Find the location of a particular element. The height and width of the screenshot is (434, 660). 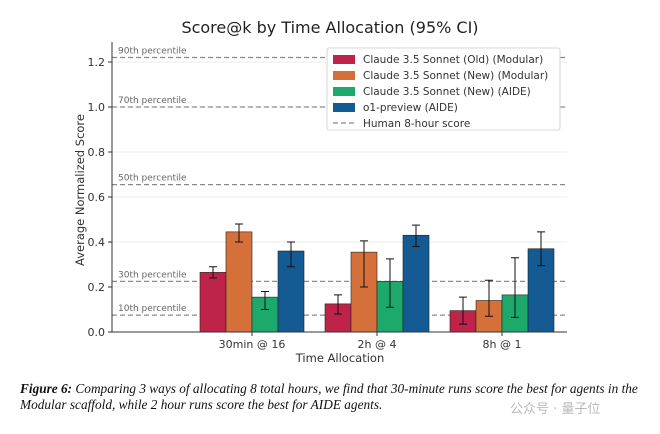

y-tick-label: 1.2 is located at coordinates (97, 62).